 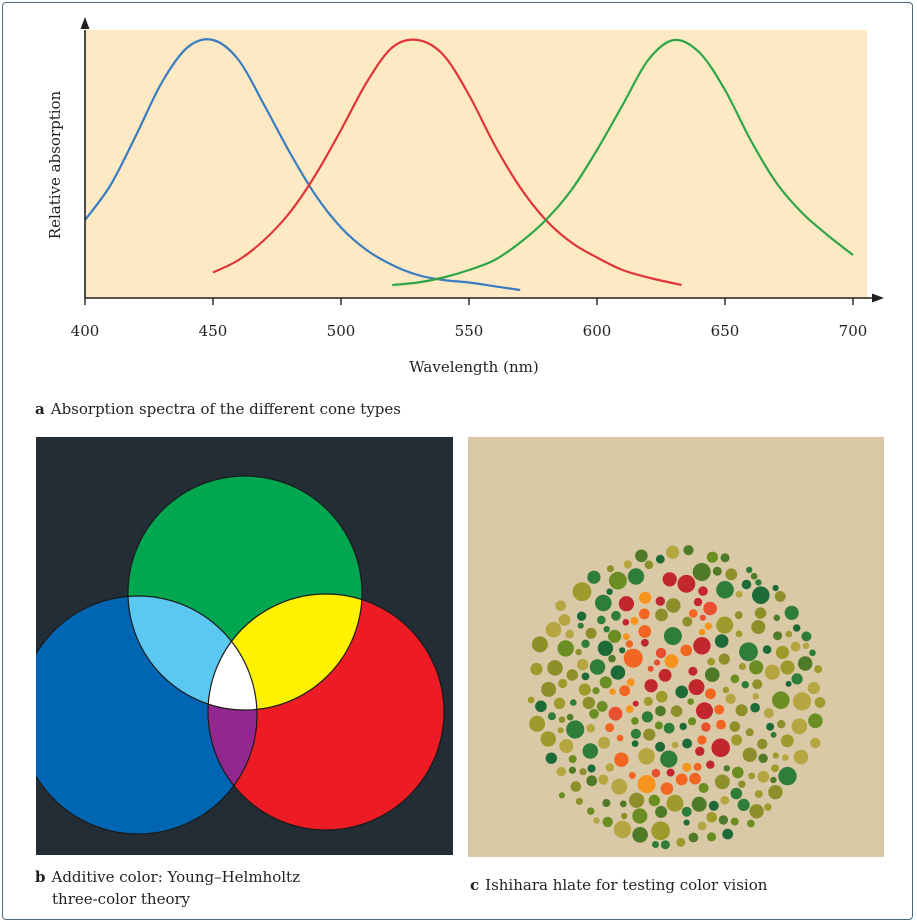 What do you see at coordinates (175, 877) in the screenshot?
I see `caption-b-line1: Additive color: Young–Helmholtz` at bounding box center [175, 877].